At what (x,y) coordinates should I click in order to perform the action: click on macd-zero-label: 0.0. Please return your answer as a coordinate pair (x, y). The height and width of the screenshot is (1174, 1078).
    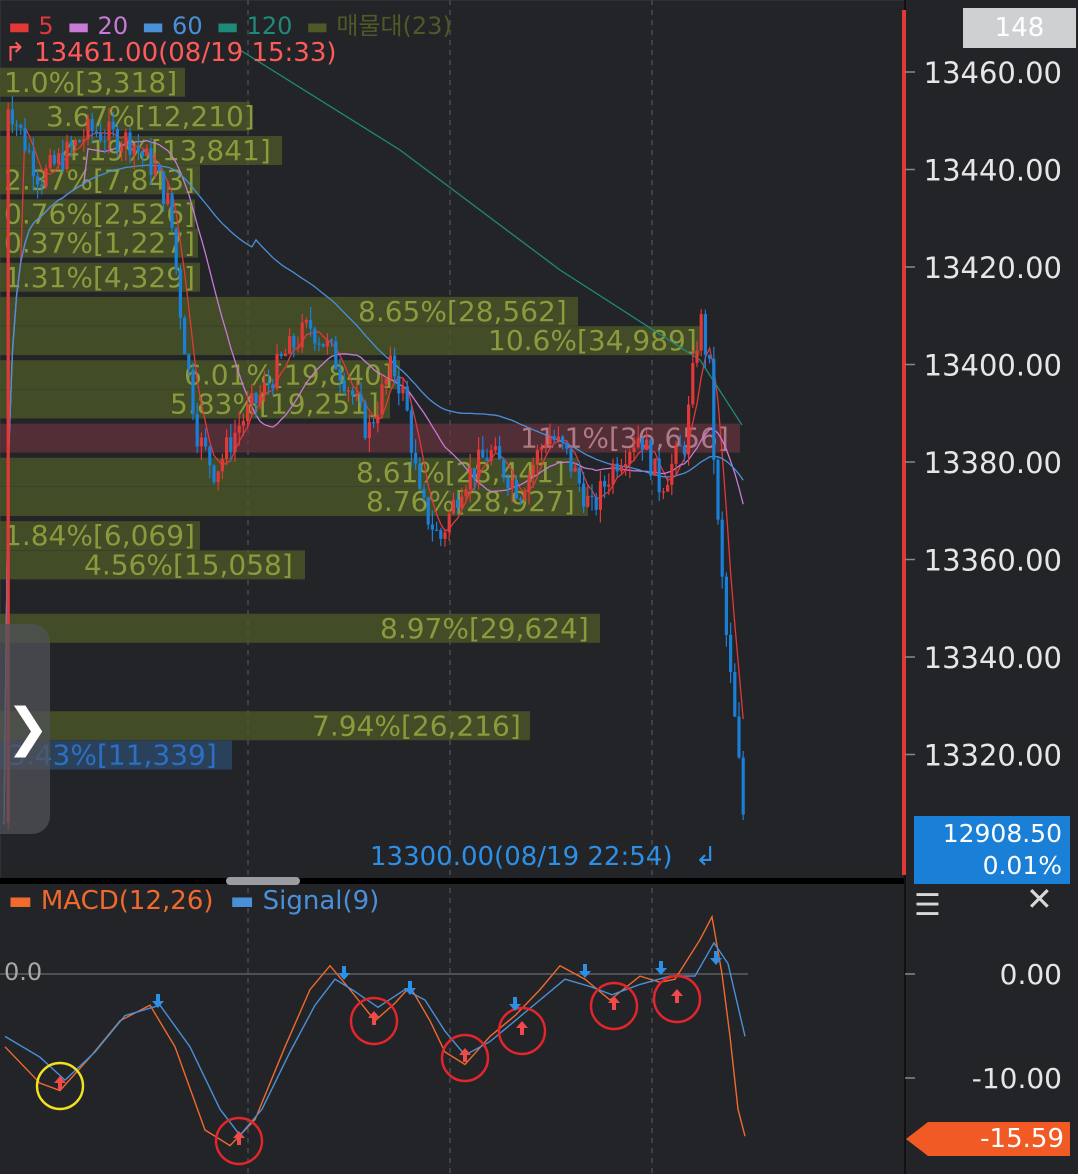
    Looking at the image, I should click on (23, 972).